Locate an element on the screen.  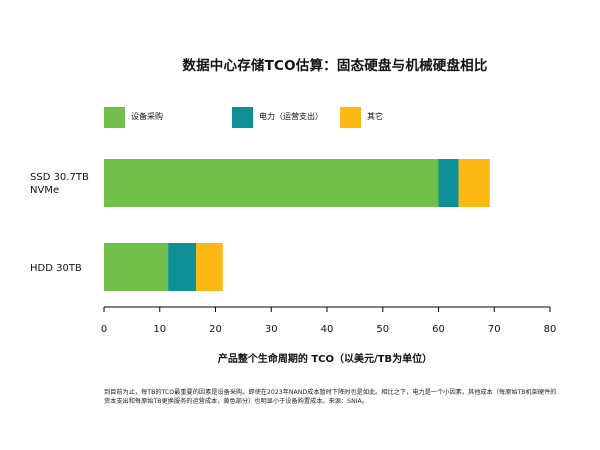
legend-label-other: 其它 is located at coordinates (375, 116).